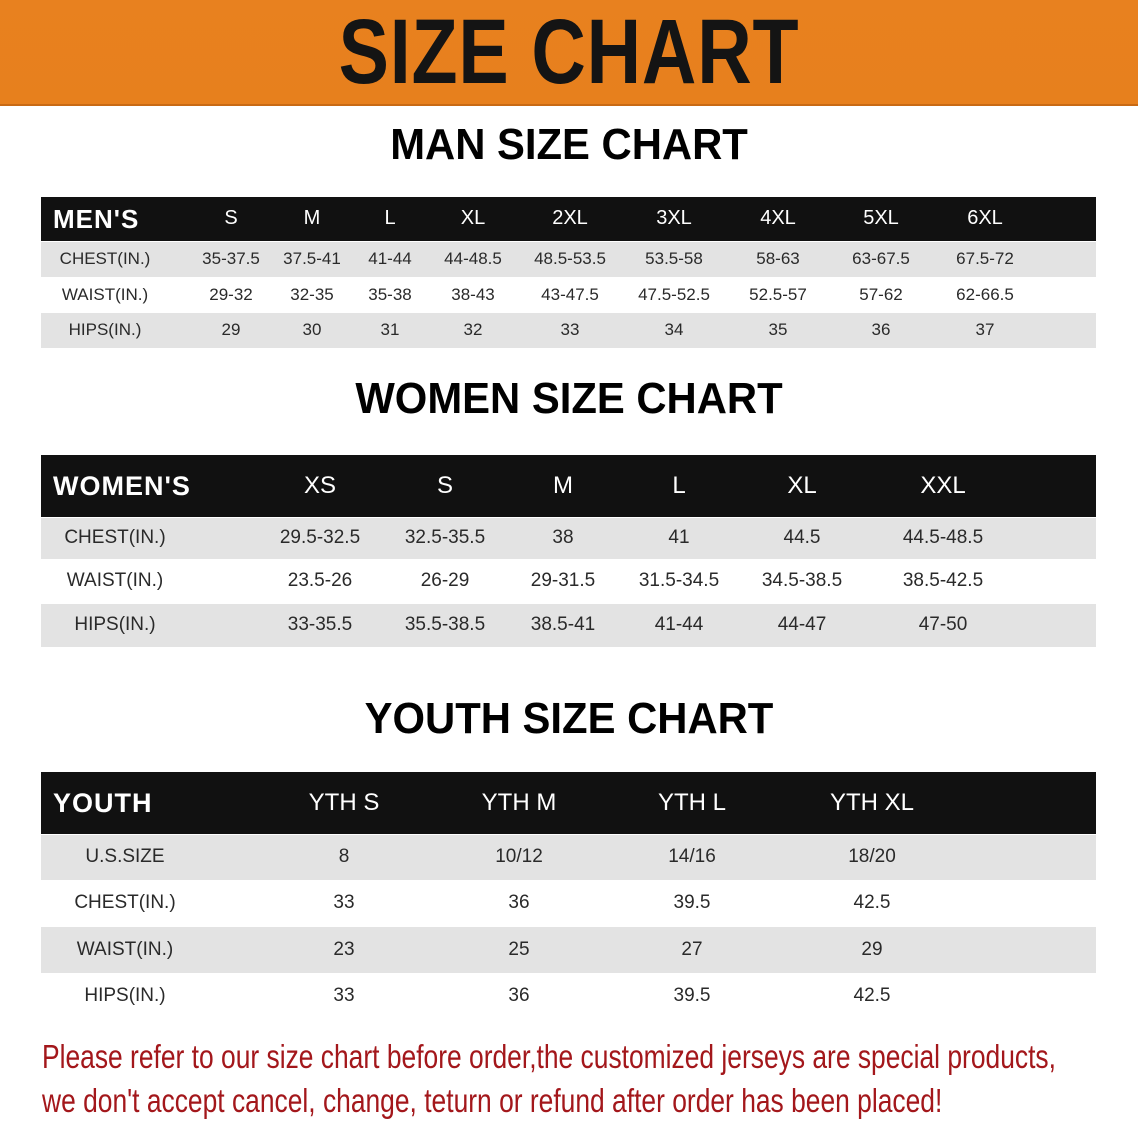 Image resolution: width=1138 pixels, height=1132 pixels. What do you see at coordinates (674, 329) in the screenshot?
I see `table-cell: 34` at bounding box center [674, 329].